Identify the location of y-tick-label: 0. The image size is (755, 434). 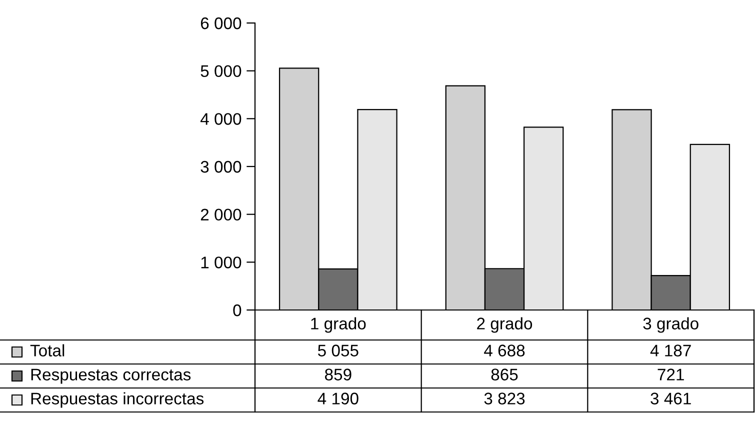
(237, 310).